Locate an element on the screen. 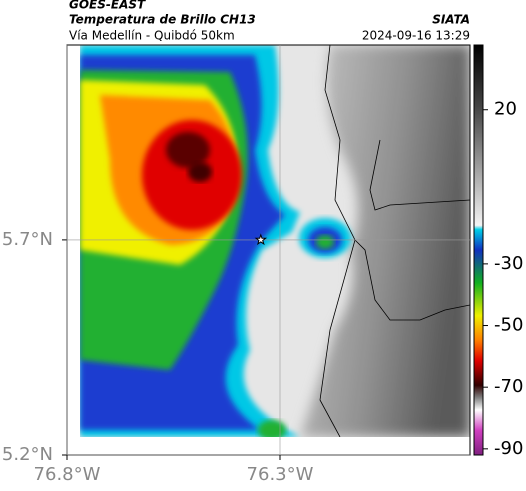 The width and height of the screenshot is (526, 491). colorbar is located at coordinates (478, 250).